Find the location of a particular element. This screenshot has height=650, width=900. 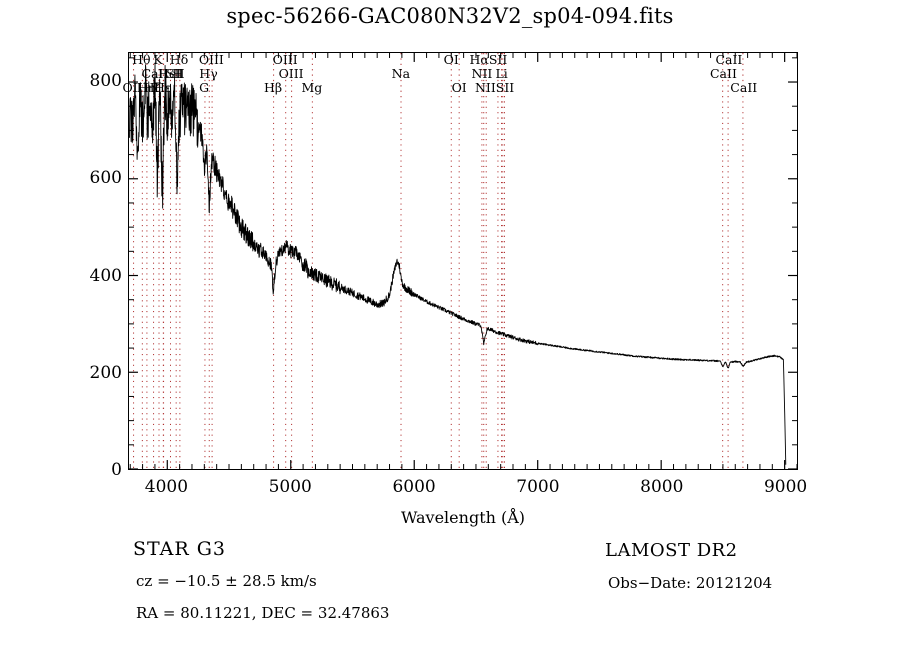

y-tick-800: 800 is located at coordinates (105, 81).